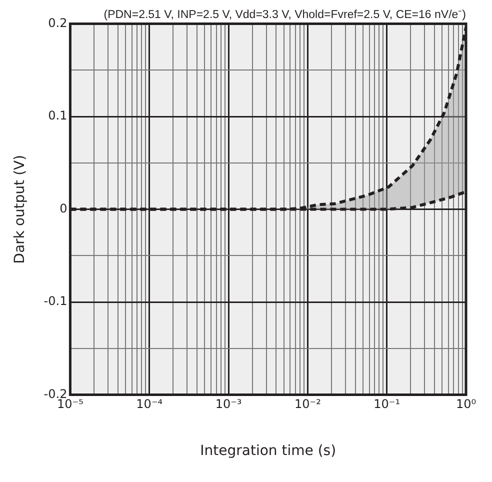 The height and width of the screenshot is (482, 492). What do you see at coordinates (58, 115) in the screenshot?
I see `y-tick-label: 0.1` at bounding box center [58, 115].